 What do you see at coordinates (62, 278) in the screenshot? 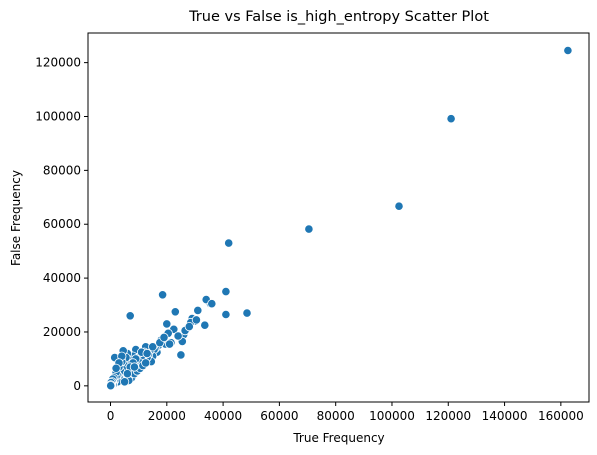
I see `y-tick-label-2: 40000` at bounding box center [62, 278].